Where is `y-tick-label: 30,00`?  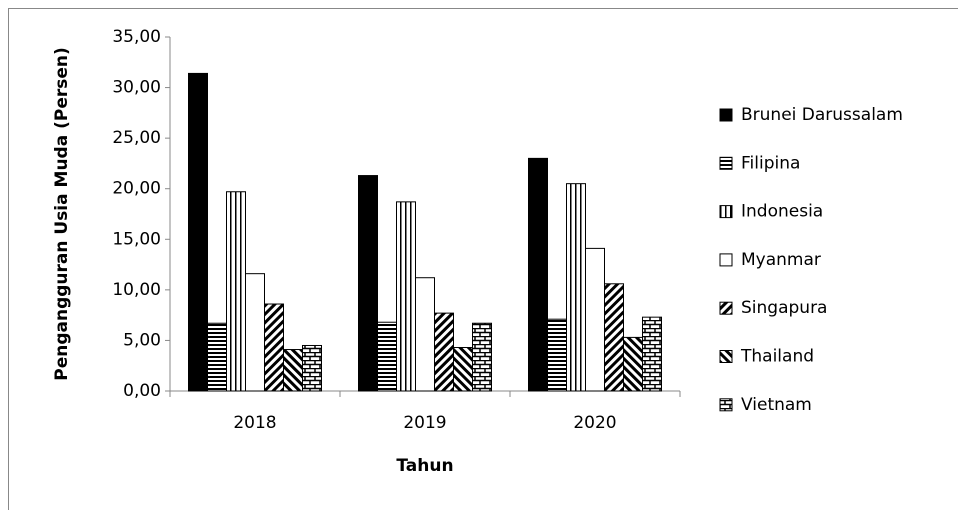 y-tick-label: 30,00 is located at coordinates (136, 88).